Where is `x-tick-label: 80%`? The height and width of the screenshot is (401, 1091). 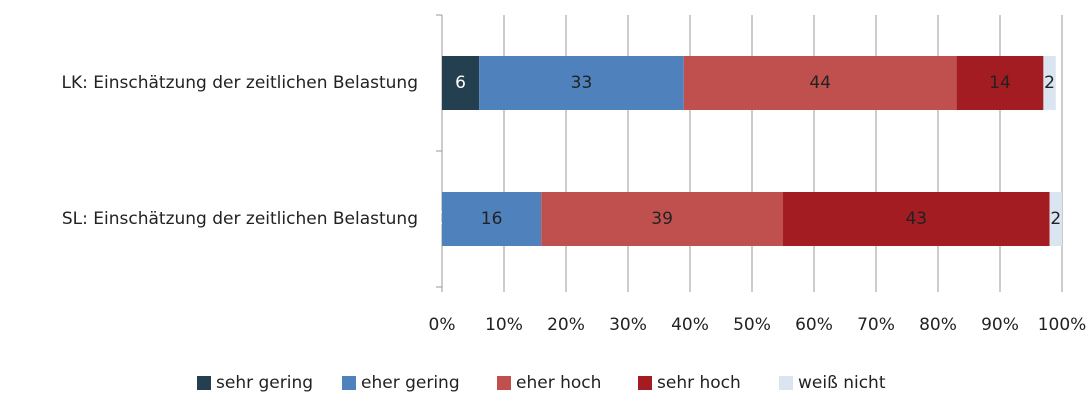
x-tick-label: 80% is located at coordinates (938, 325).